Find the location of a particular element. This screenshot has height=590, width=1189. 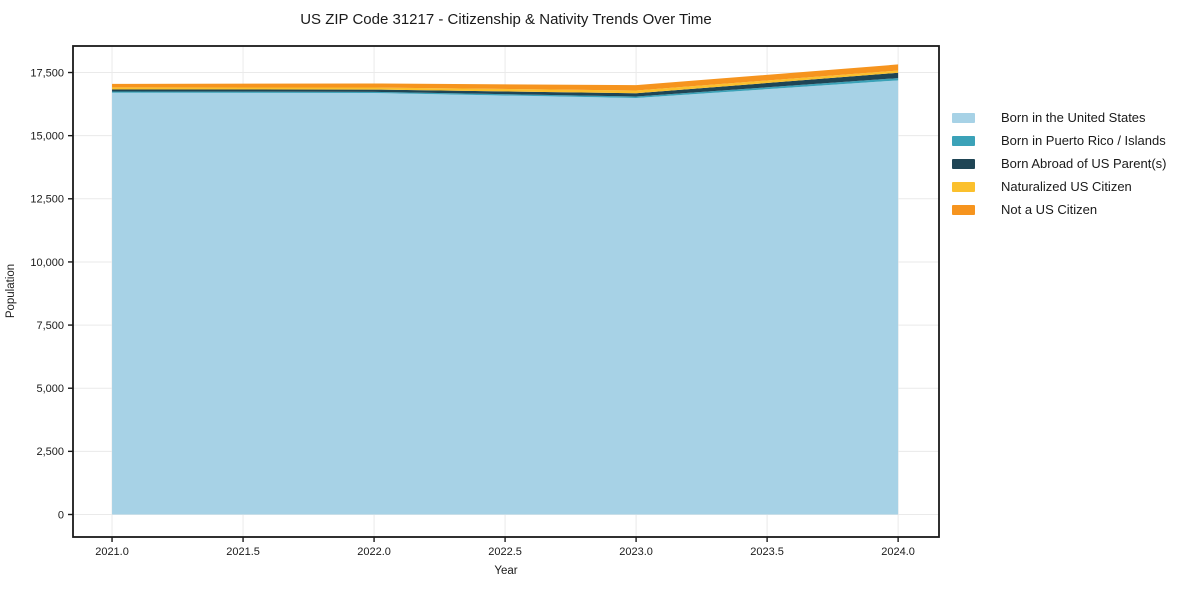

legend-label: Born in Puerto Rico / Islands is located at coordinates (1083, 140).